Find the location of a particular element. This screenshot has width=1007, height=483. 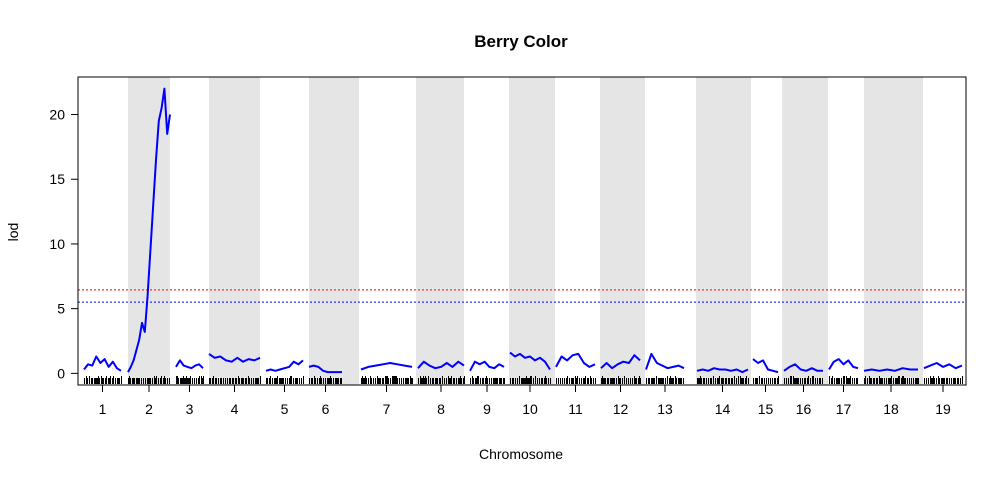

x-axis-label: Chromosome is located at coordinates (521, 454).